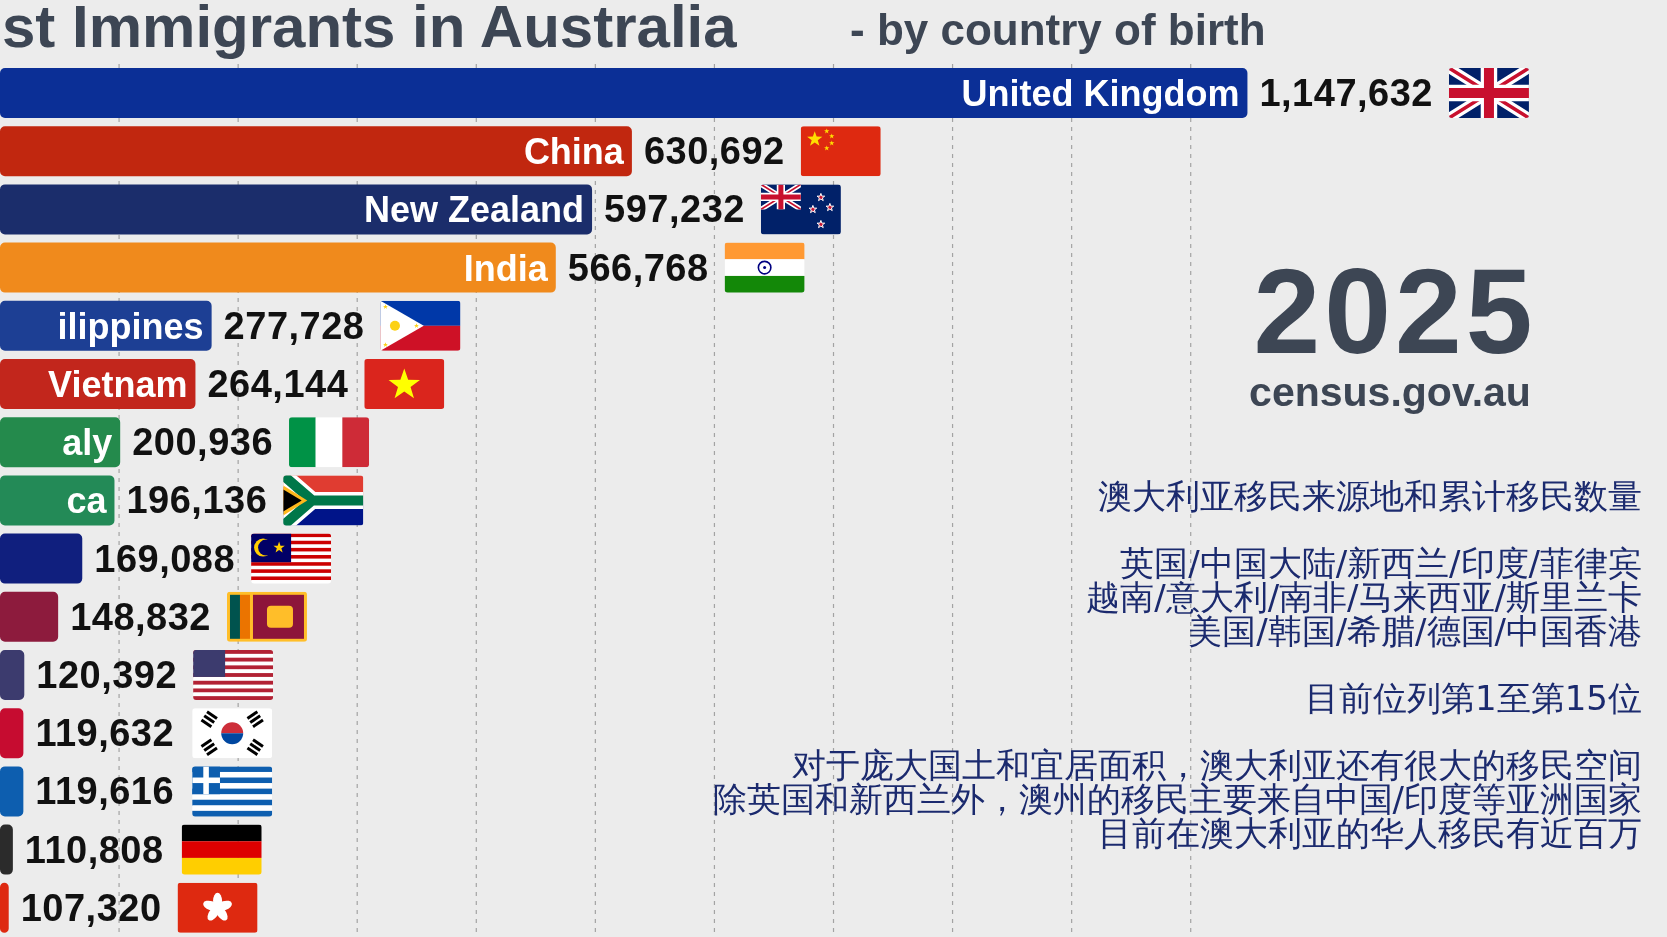 This screenshot has height=937, width=1667. Describe the element at coordinates (506, 268) in the screenshot. I see `y-tick-label: India` at that location.